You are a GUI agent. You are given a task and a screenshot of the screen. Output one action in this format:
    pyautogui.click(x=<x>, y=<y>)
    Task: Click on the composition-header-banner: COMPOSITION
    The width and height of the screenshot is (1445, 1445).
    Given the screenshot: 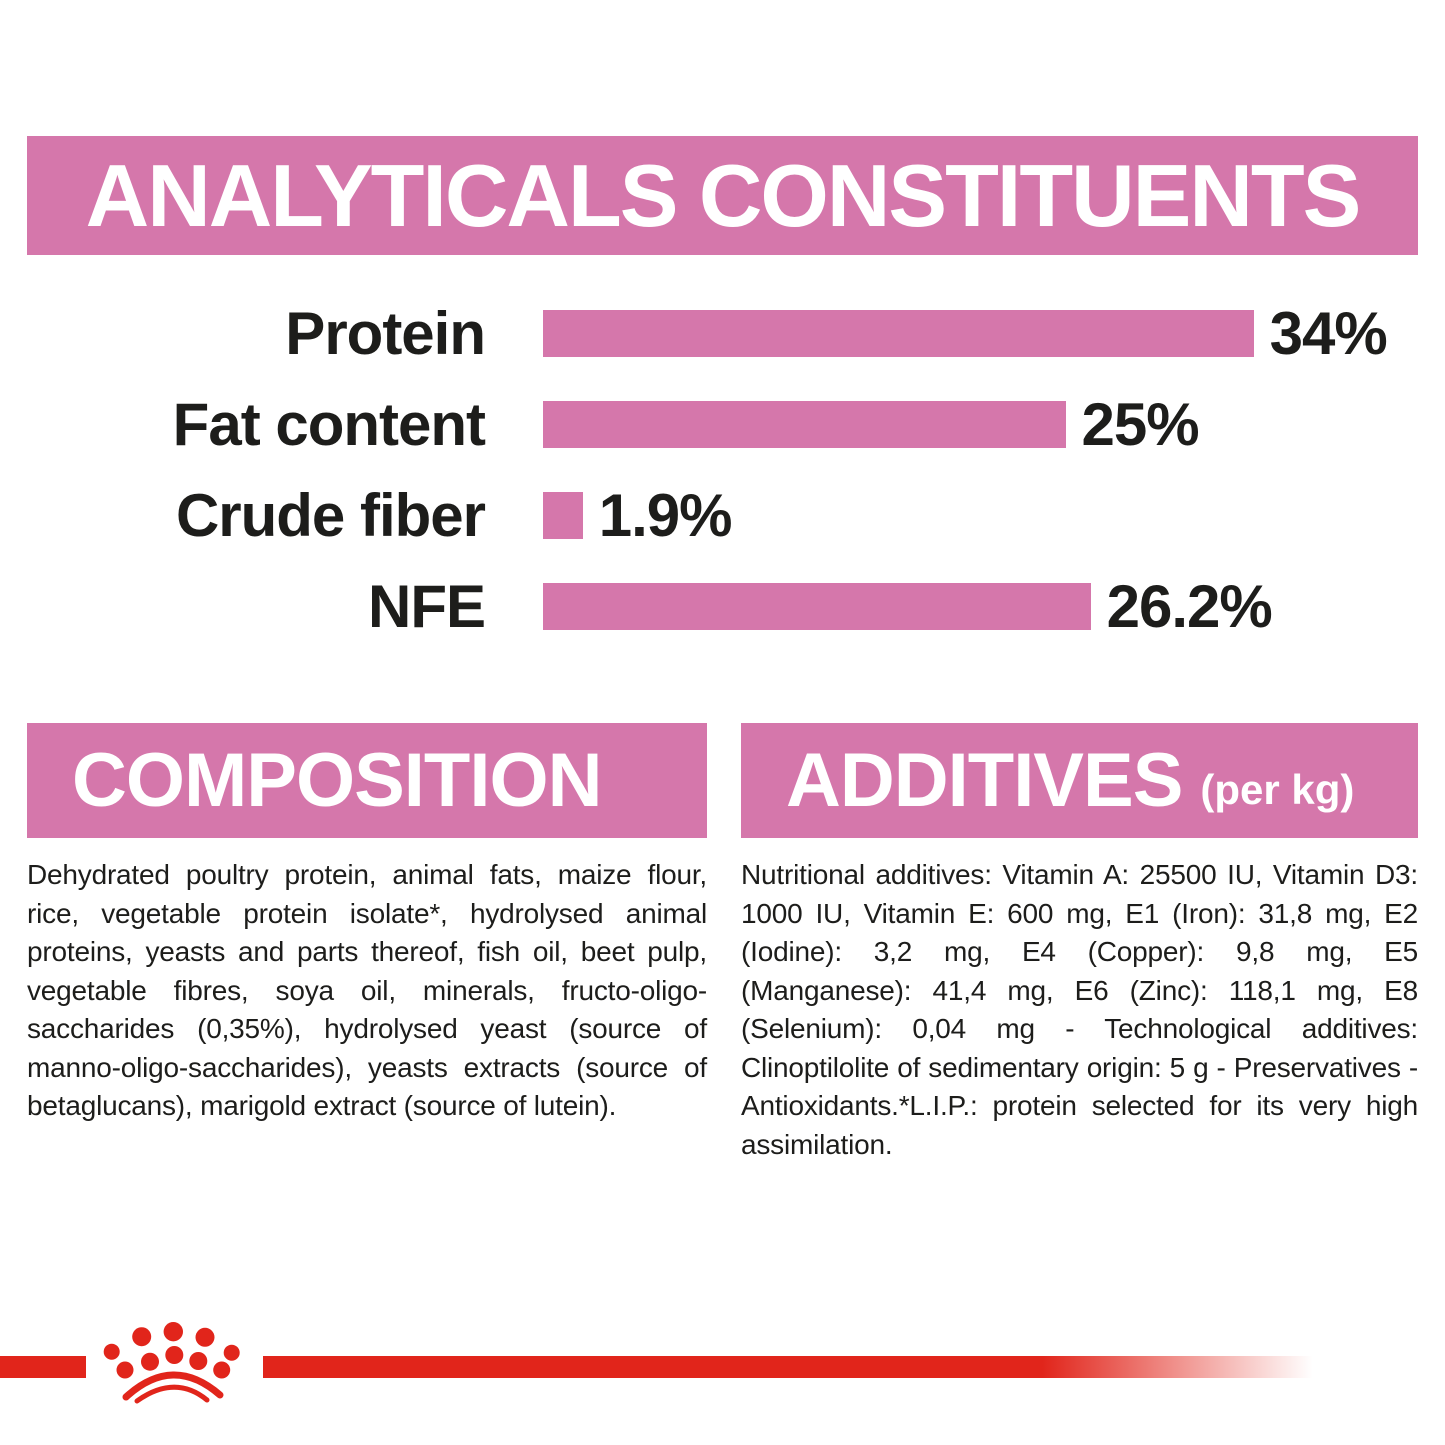 What is the action you would take?
    pyautogui.click(x=367, y=780)
    